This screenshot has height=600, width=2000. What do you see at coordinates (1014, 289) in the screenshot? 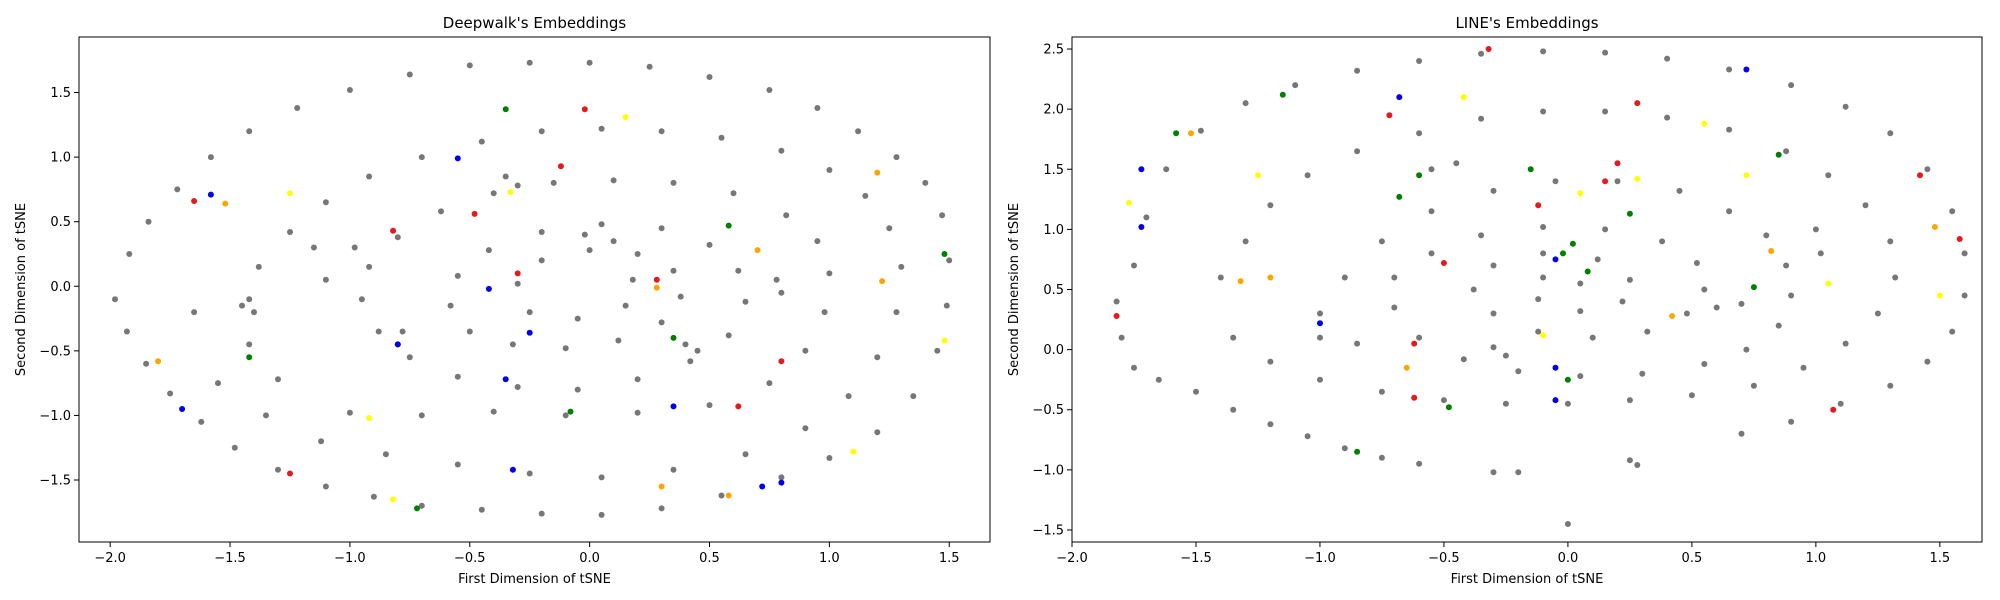
I see `y-axis-label: Second Dimension of tSNE` at bounding box center [1014, 289].